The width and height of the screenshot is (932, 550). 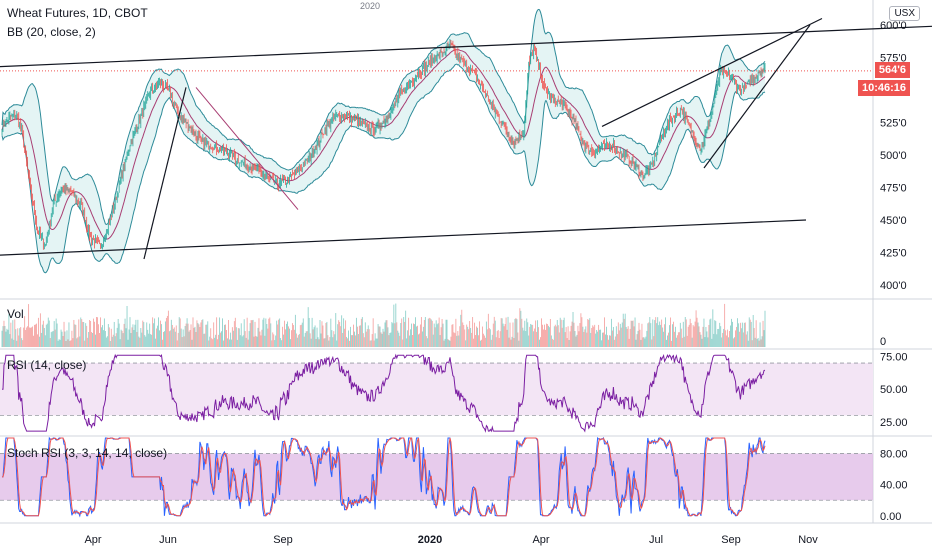 What do you see at coordinates (808, 540) in the screenshot?
I see `time-tick-label: Nov` at bounding box center [808, 540].